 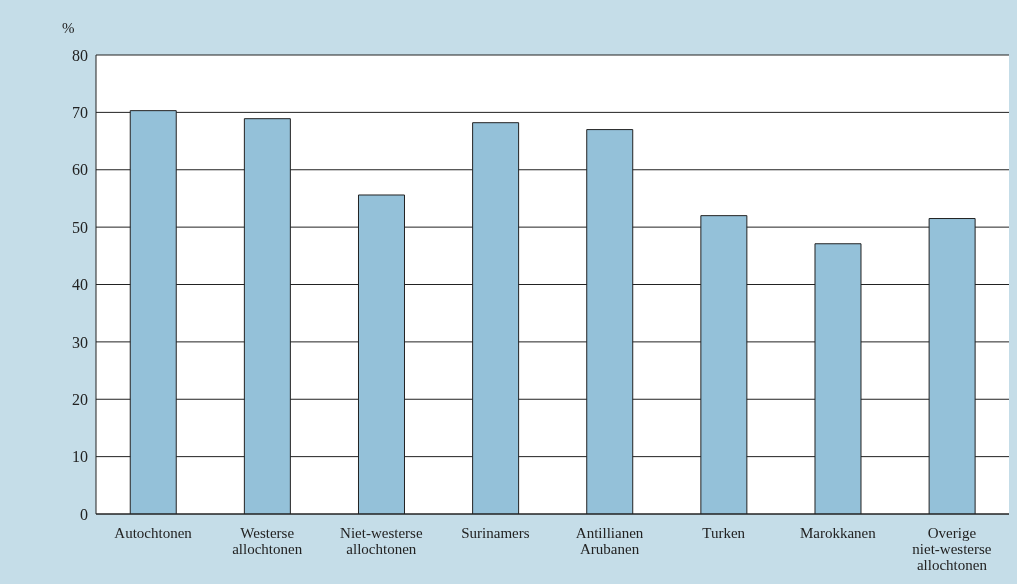 What do you see at coordinates (80, 399) in the screenshot?
I see `y-tick-label: 20` at bounding box center [80, 399].